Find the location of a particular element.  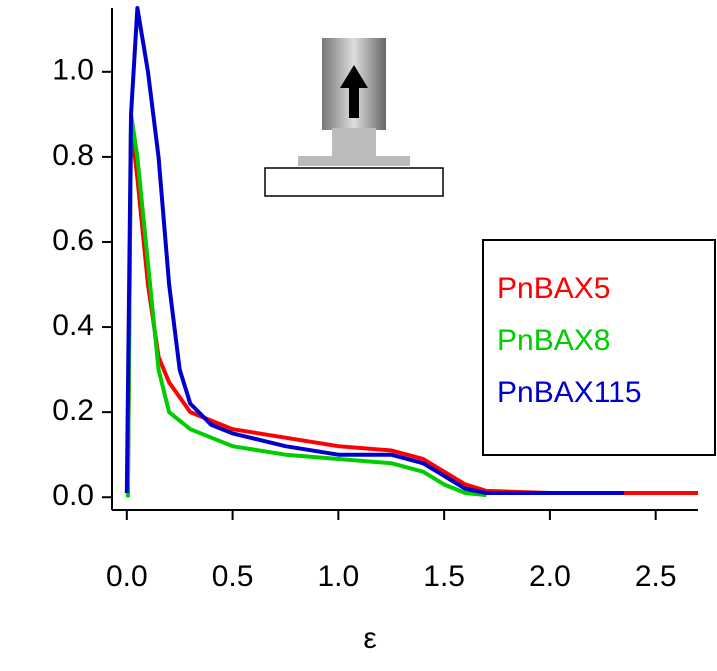

x-tick-label: 1.0 is located at coordinates (339, 576).